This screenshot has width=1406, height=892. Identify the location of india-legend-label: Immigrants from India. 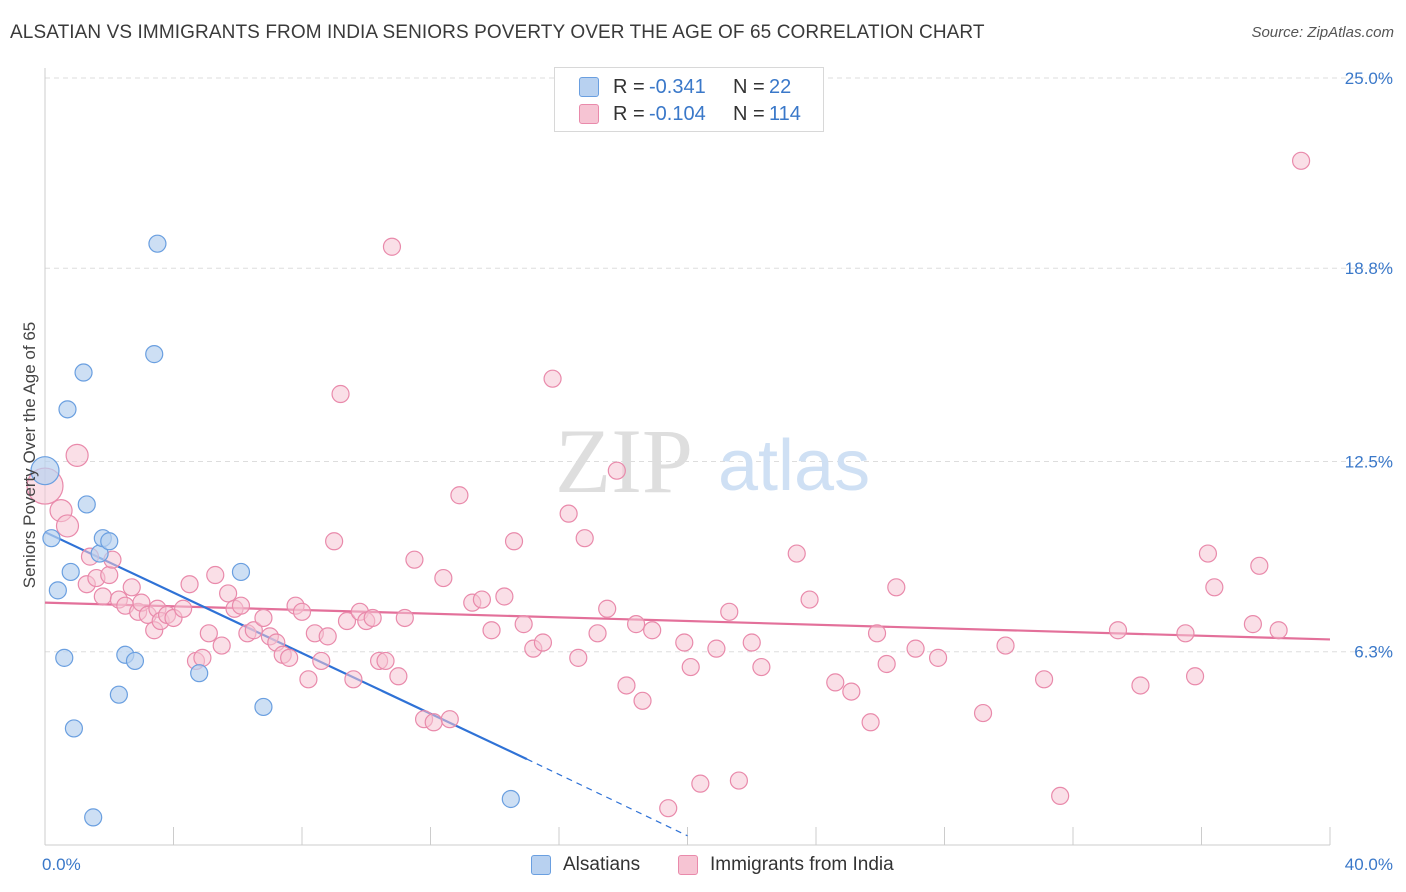
(802, 864).